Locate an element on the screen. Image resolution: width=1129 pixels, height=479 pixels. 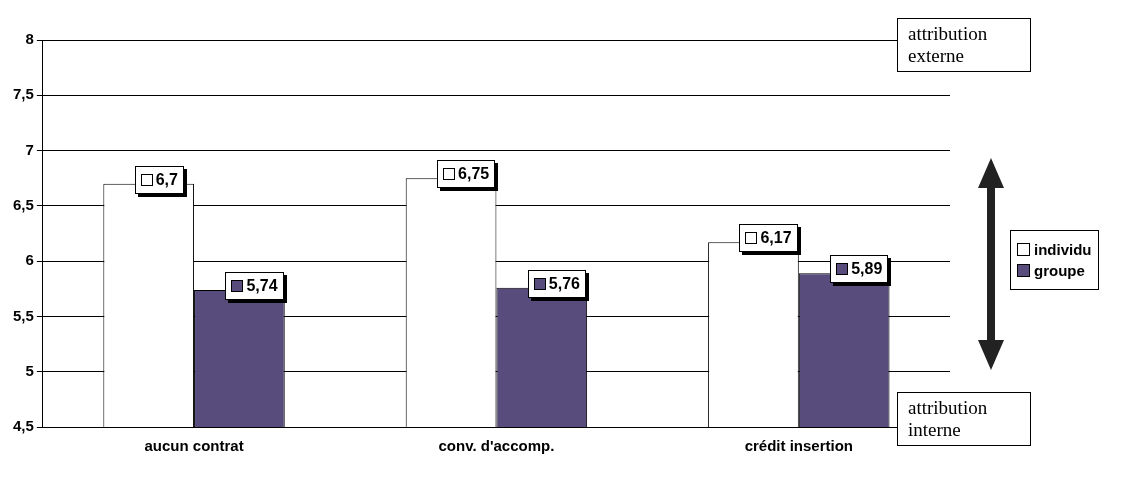
annotation: attribution interne is located at coordinates (964, 419).